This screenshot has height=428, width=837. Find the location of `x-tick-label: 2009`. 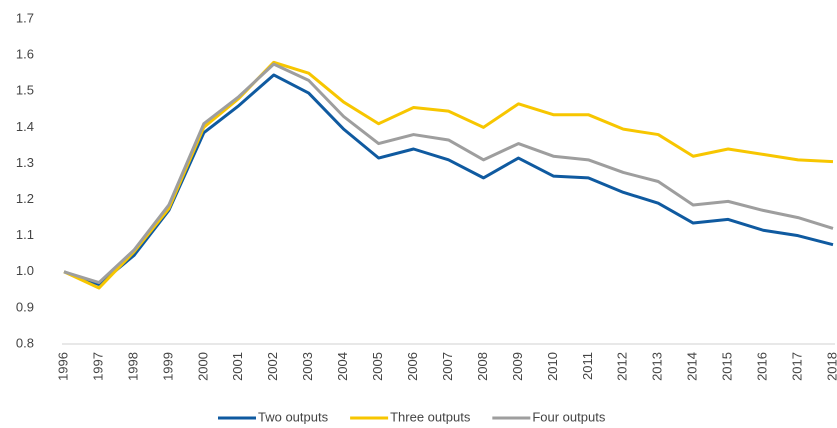

x-tick-label: 2009 is located at coordinates (517, 366).